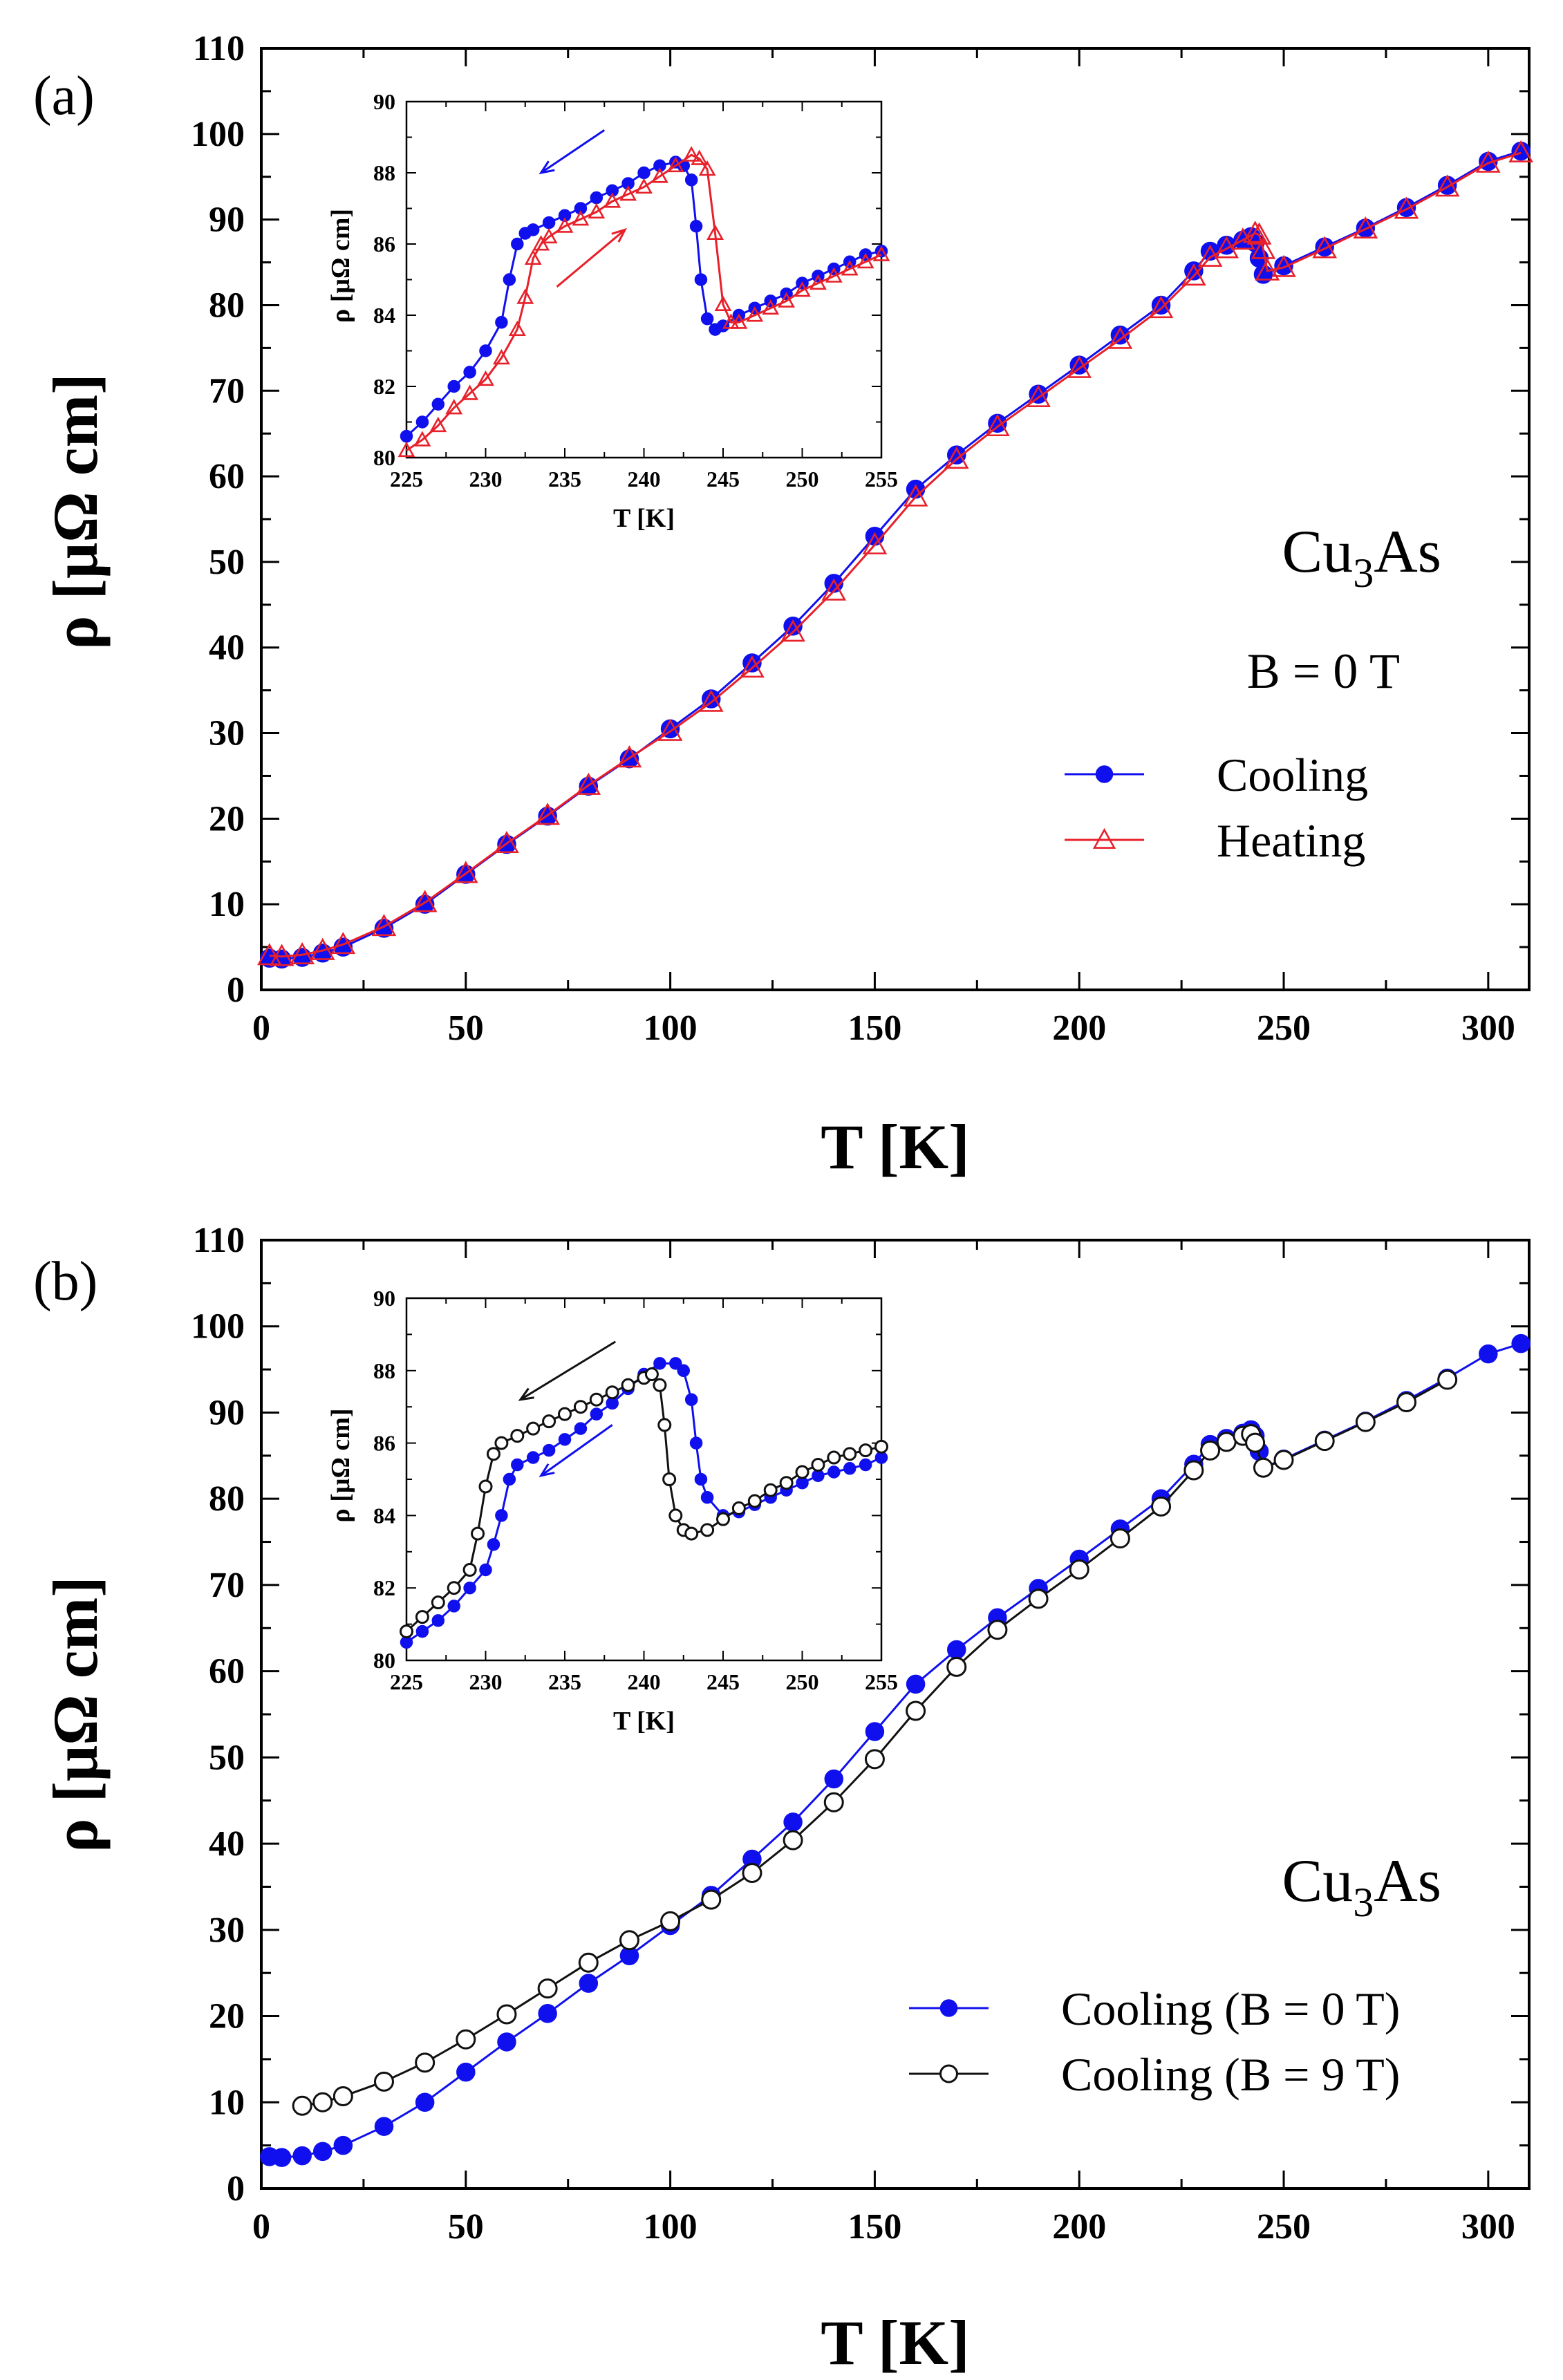  I want to click on inset-x-tick-label: 225, so click(406, 479).